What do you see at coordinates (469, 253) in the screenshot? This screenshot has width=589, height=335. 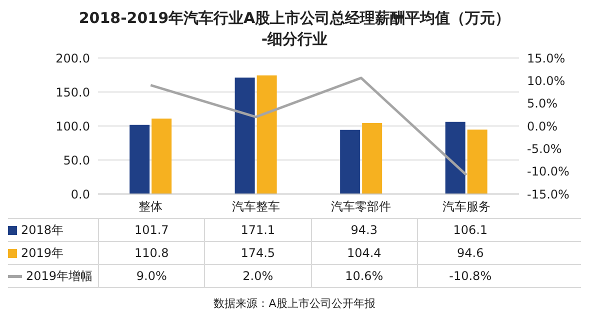 I see `data-label: 94.6` at bounding box center [469, 253].